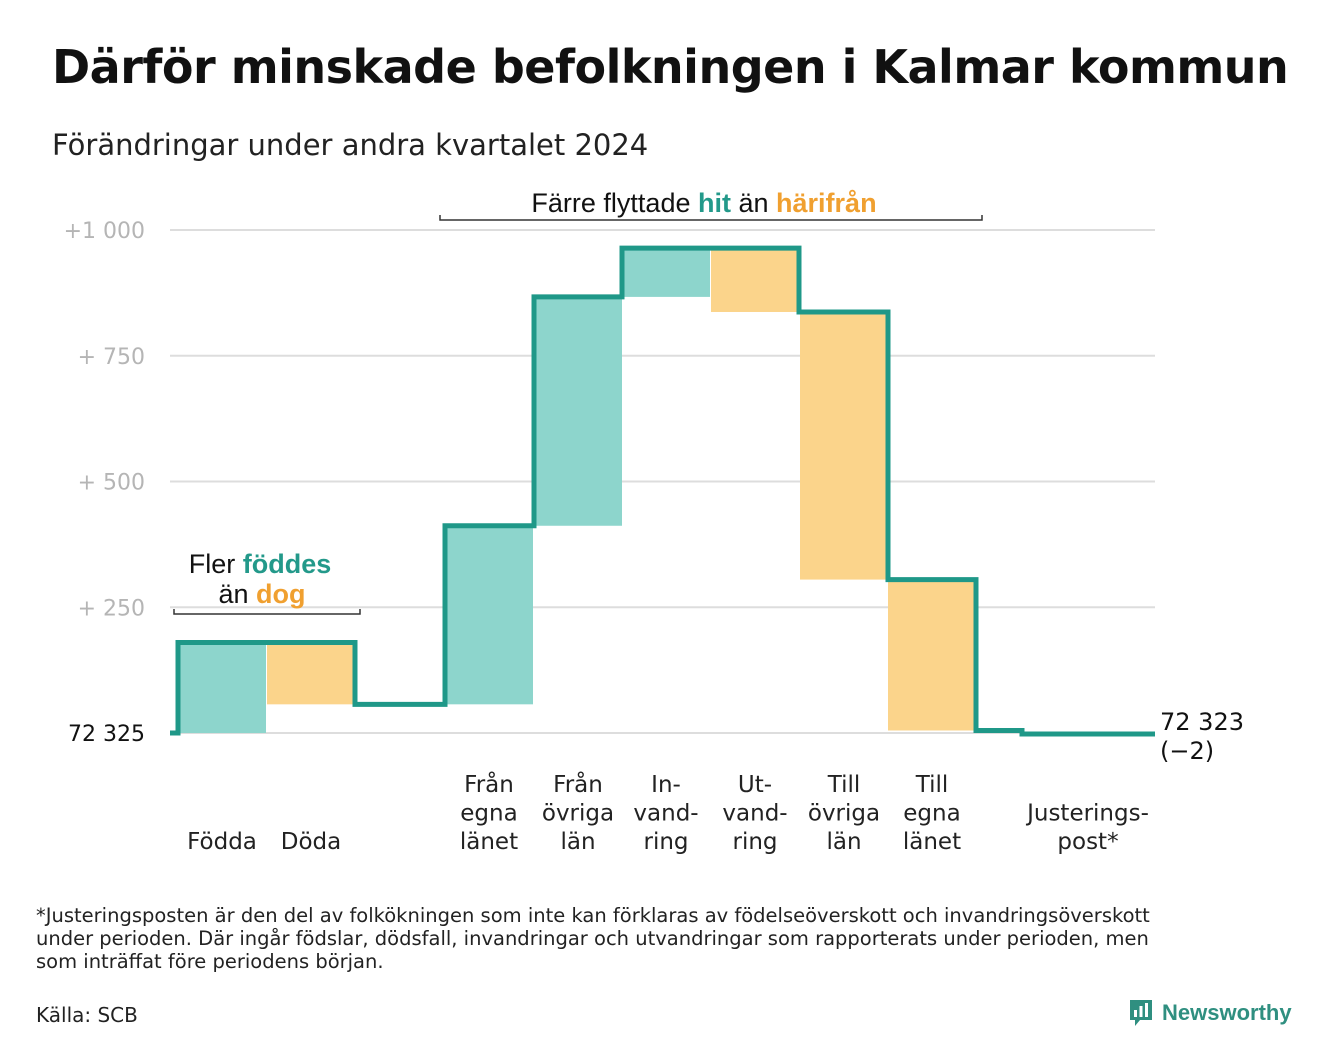  Describe the element at coordinates (111, 357) in the screenshot. I see `y-tick-label: + 750` at that location.